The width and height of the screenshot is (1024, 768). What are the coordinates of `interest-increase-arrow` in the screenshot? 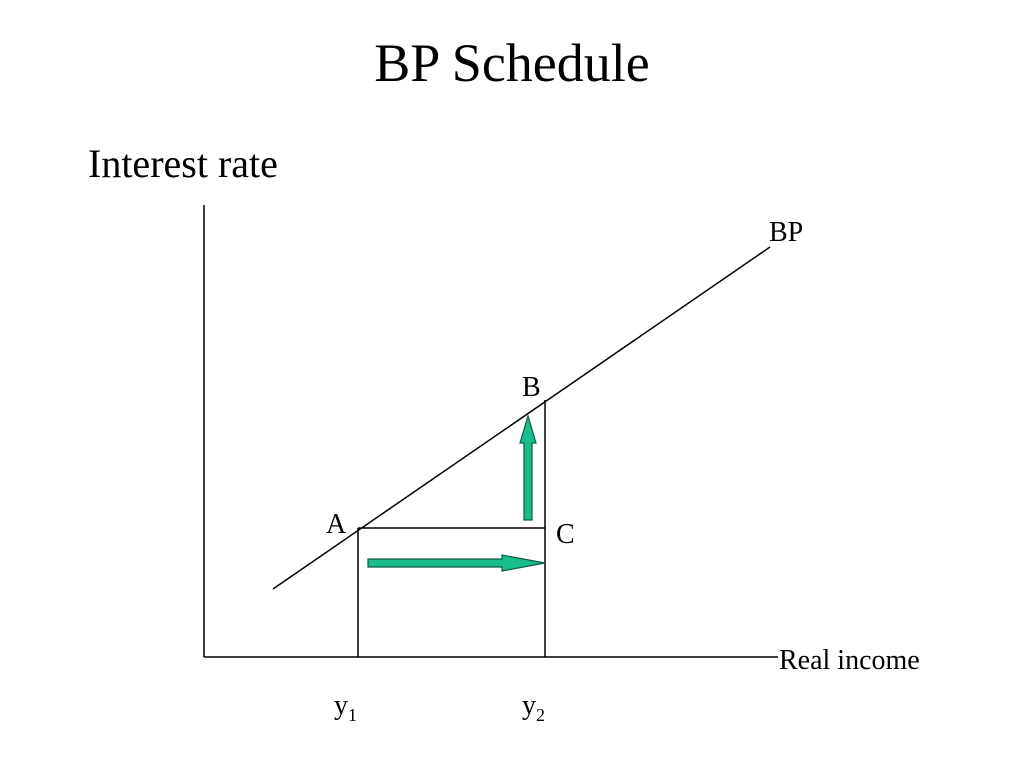 It's located at (528, 467).